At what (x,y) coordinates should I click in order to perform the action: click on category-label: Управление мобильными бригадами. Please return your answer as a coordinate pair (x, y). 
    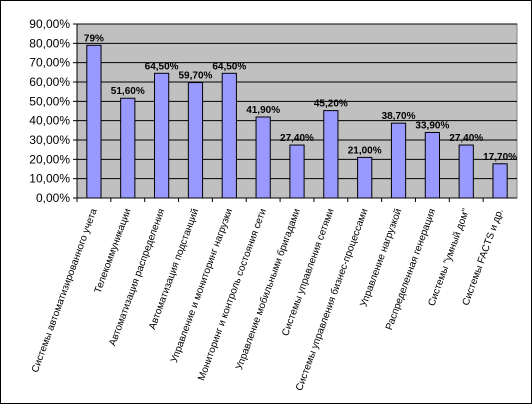
    Looking at the image, I should click on (268, 289).